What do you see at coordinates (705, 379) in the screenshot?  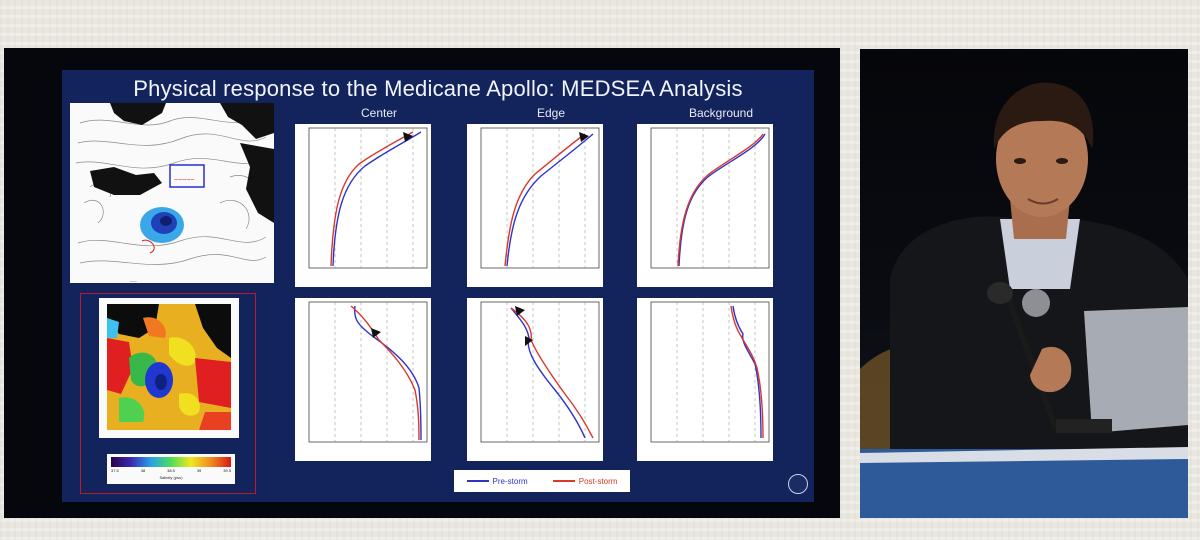 I see `salinity-profile-background` at bounding box center [705, 379].